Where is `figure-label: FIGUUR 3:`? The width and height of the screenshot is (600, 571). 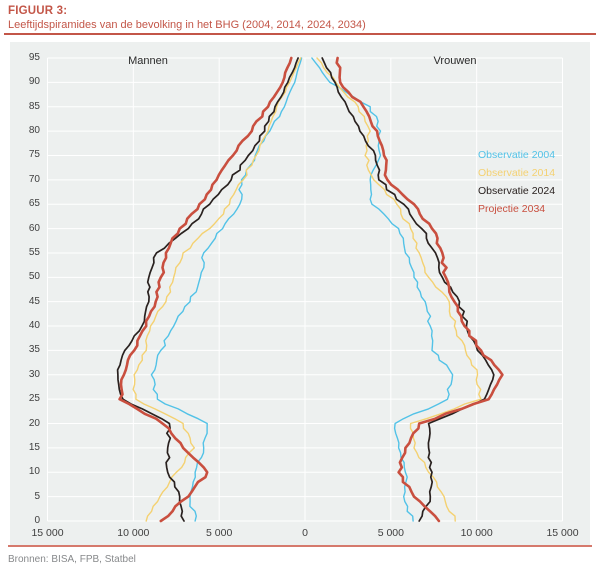
figure-label: FIGUUR 3: is located at coordinates (38, 11).